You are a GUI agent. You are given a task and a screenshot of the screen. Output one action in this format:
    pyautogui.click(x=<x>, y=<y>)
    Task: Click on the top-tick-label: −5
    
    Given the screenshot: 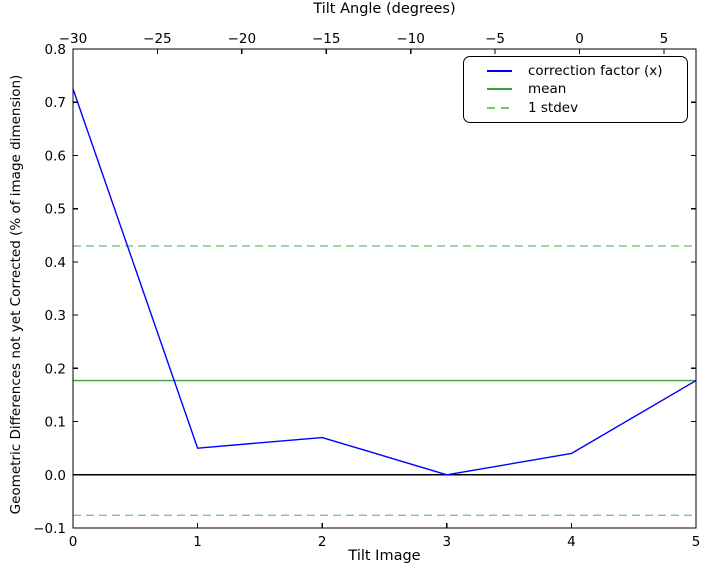 What is the action you would take?
    pyautogui.click(x=495, y=39)
    